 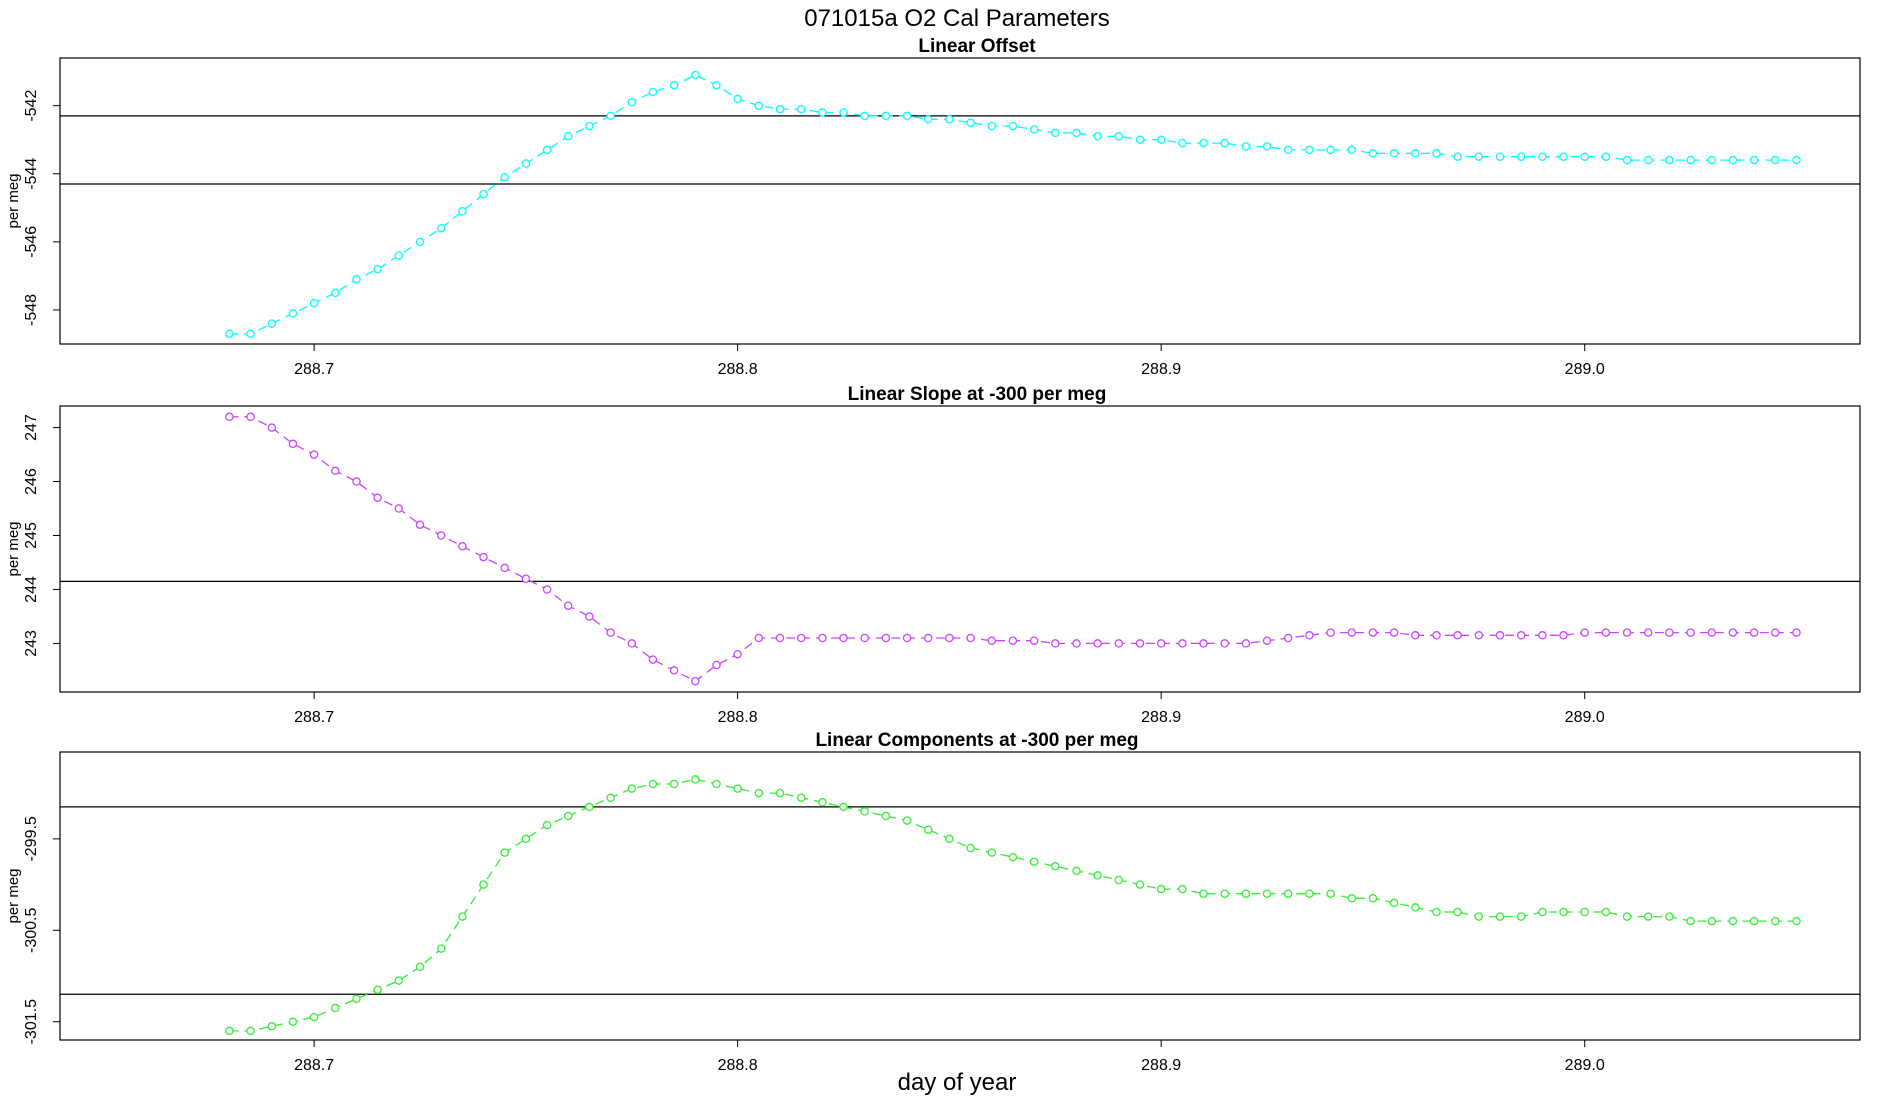 I want to click on y-tick-label: 247, so click(x=31, y=427).